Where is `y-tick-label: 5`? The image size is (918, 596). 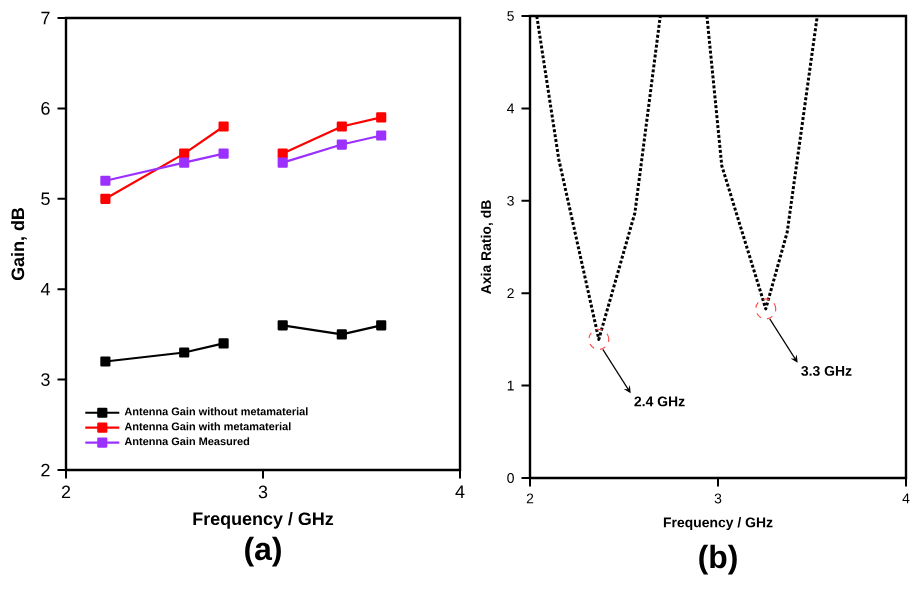 y-tick-label: 5 is located at coordinates (45, 199).